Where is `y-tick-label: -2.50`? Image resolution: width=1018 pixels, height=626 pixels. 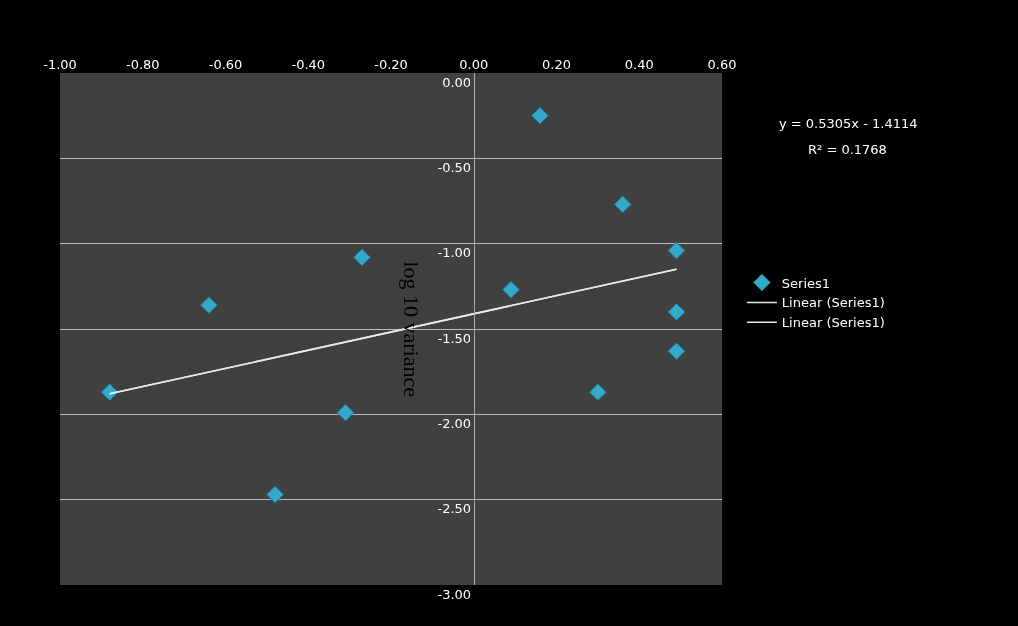 y-tick-label: -2.50 is located at coordinates (454, 509).